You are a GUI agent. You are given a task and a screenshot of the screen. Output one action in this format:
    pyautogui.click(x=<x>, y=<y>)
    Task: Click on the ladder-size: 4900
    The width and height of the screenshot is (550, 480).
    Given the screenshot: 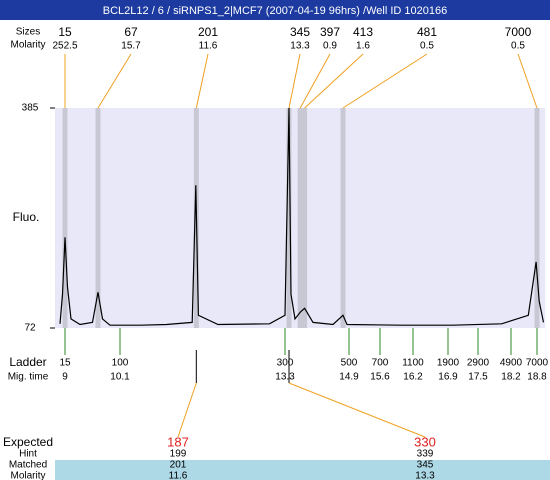 What is the action you would take?
    pyautogui.click(x=511, y=363)
    